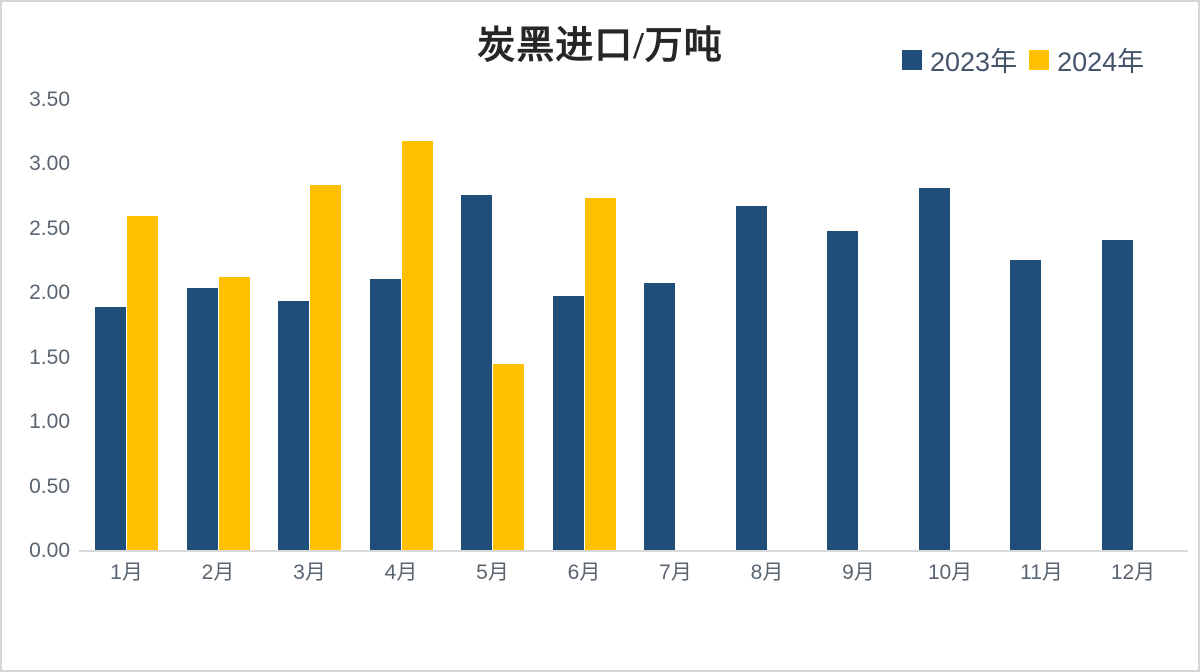 The image size is (1200, 672). What do you see at coordinates (1041, 572) in the screenshot?
I see `x-axis-tick-label: 11月` at bounding box center [1041, 572].